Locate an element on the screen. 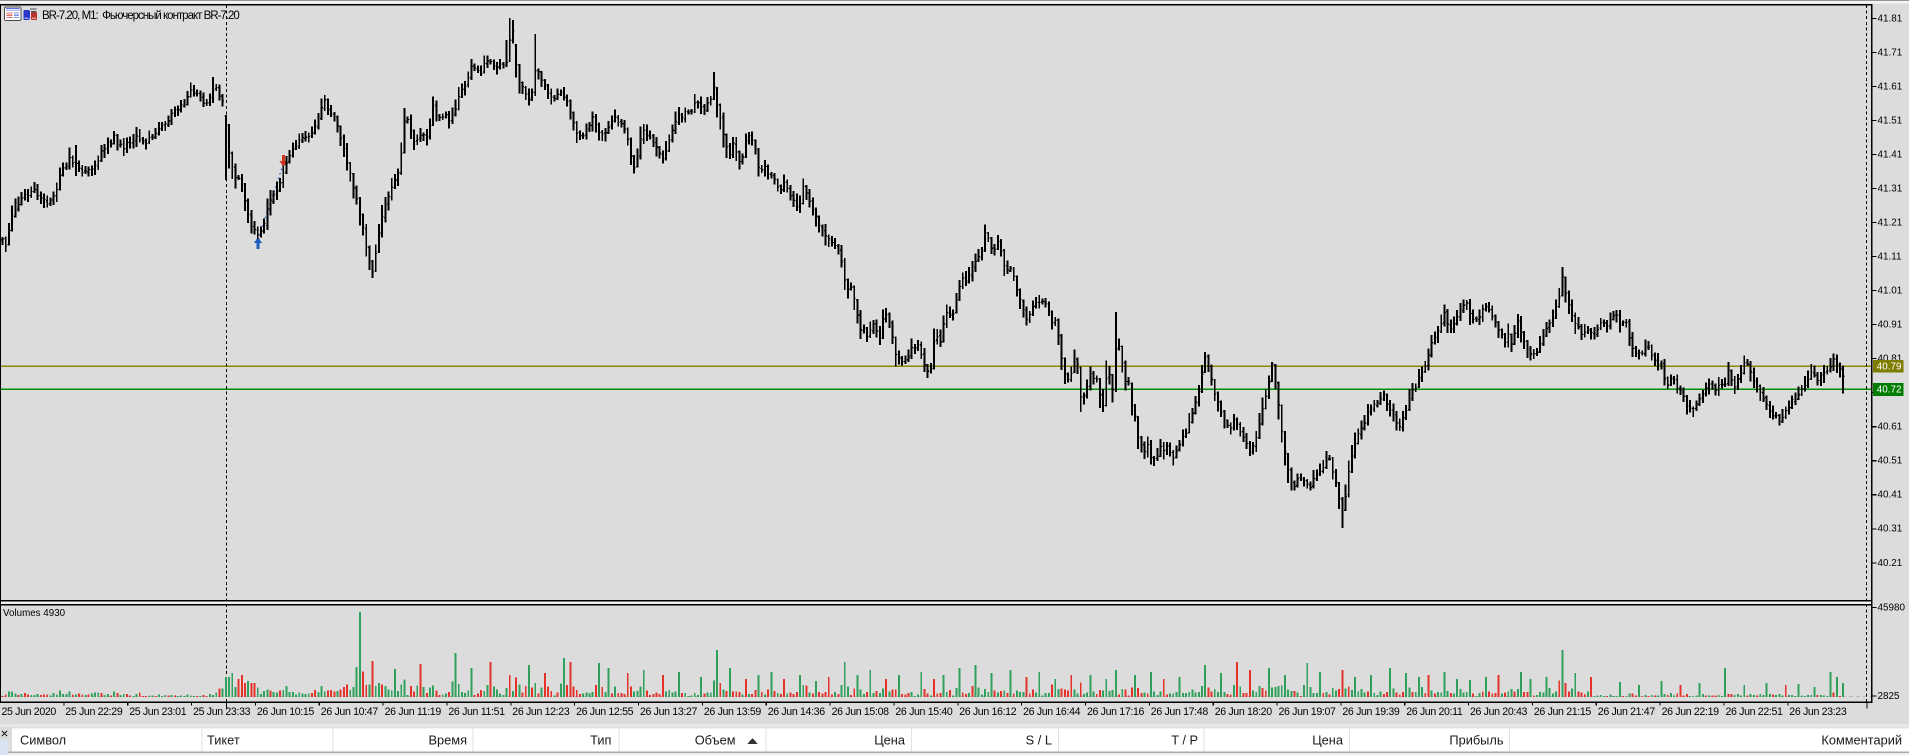 Image resolution: width=1909 pixels, height=755 pixels. svg-text: 26 Jun 21:47 is located at coordinates (1627, 712).